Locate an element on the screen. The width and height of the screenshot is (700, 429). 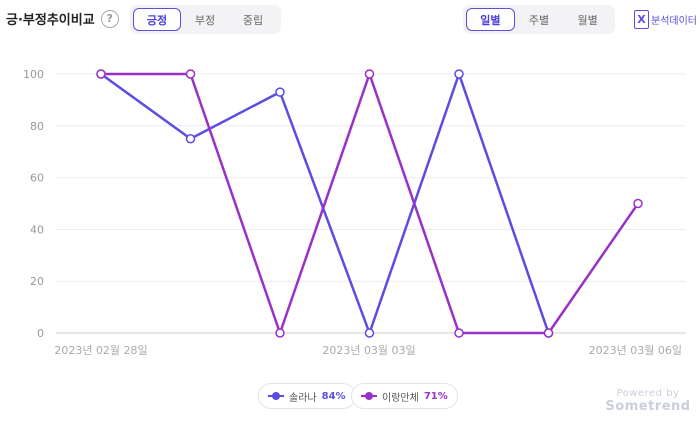
help-icon: ? is located at coordinates (109, 18).